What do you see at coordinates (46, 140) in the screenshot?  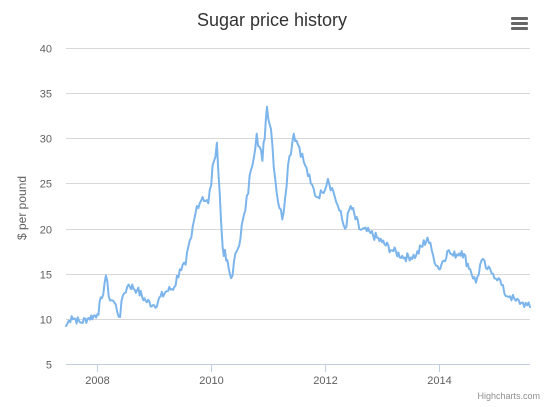 I see `y-tick-30: 30` at bounding box center [46, 140].